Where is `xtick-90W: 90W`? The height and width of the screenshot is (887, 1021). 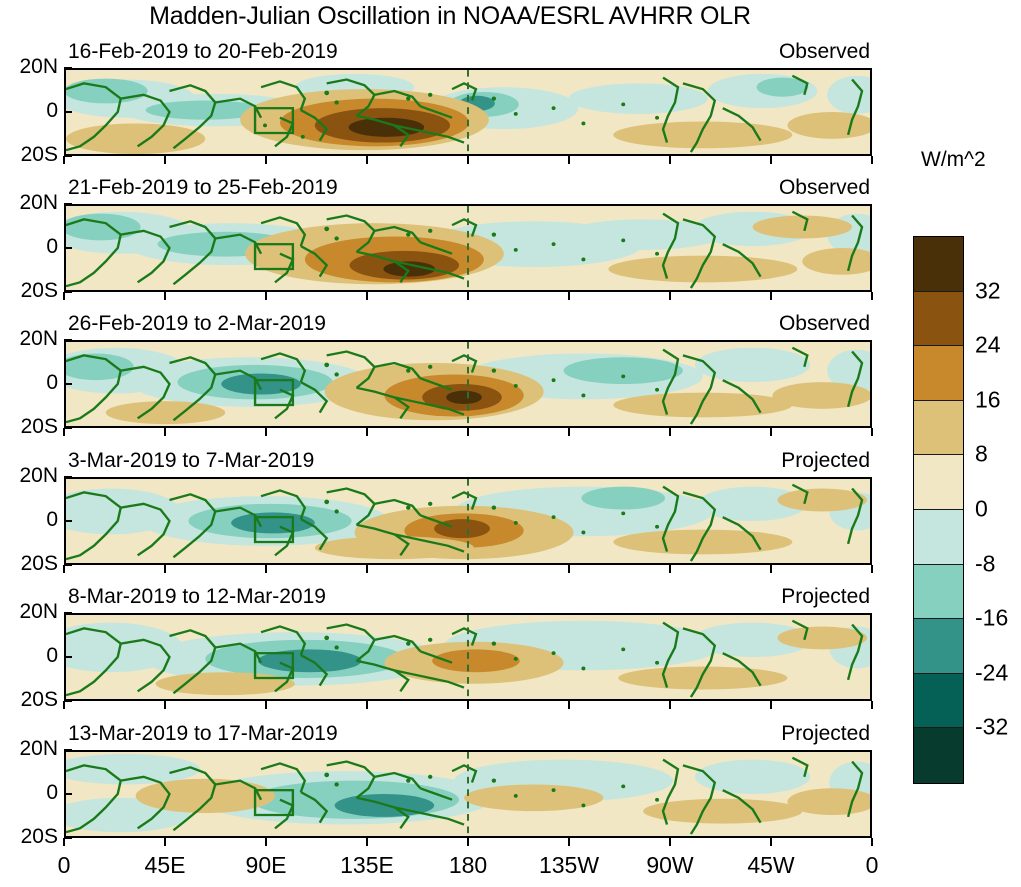
xtick-90W: 90W is located at coordinates (670, 865).